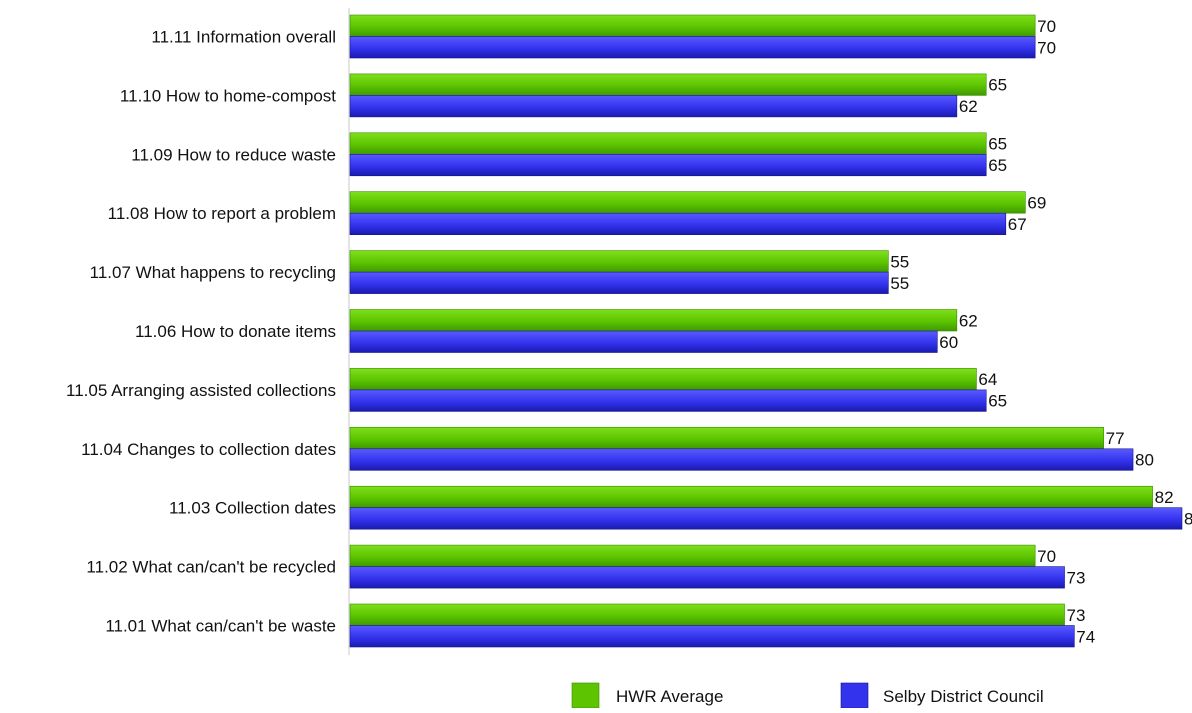  What do you see at coordinates (222, 213) in the screenshot?
I see `category-label: 11.08 How to report a problem` at bounding box center [222, 213].